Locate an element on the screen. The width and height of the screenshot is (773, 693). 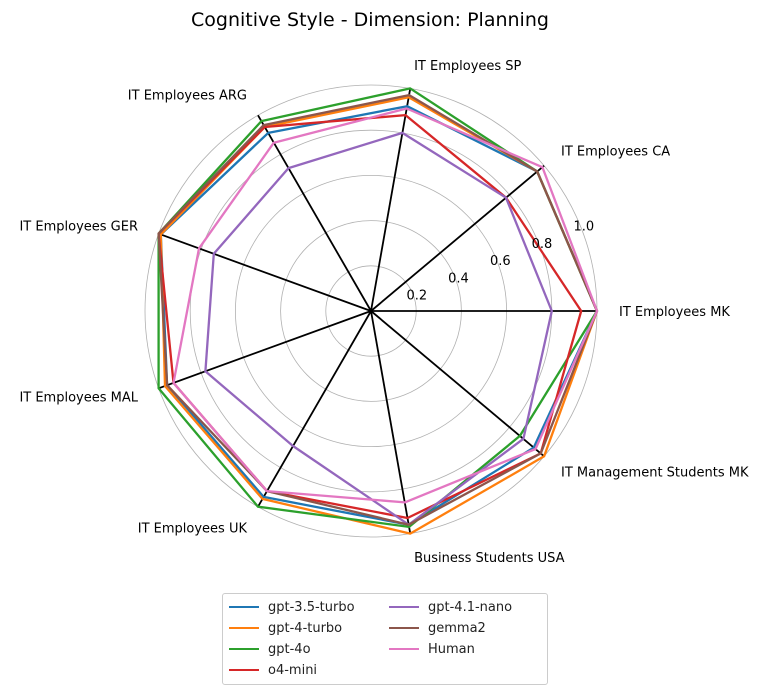
legend-label: gemma2 is located at coordinates (457, 628).